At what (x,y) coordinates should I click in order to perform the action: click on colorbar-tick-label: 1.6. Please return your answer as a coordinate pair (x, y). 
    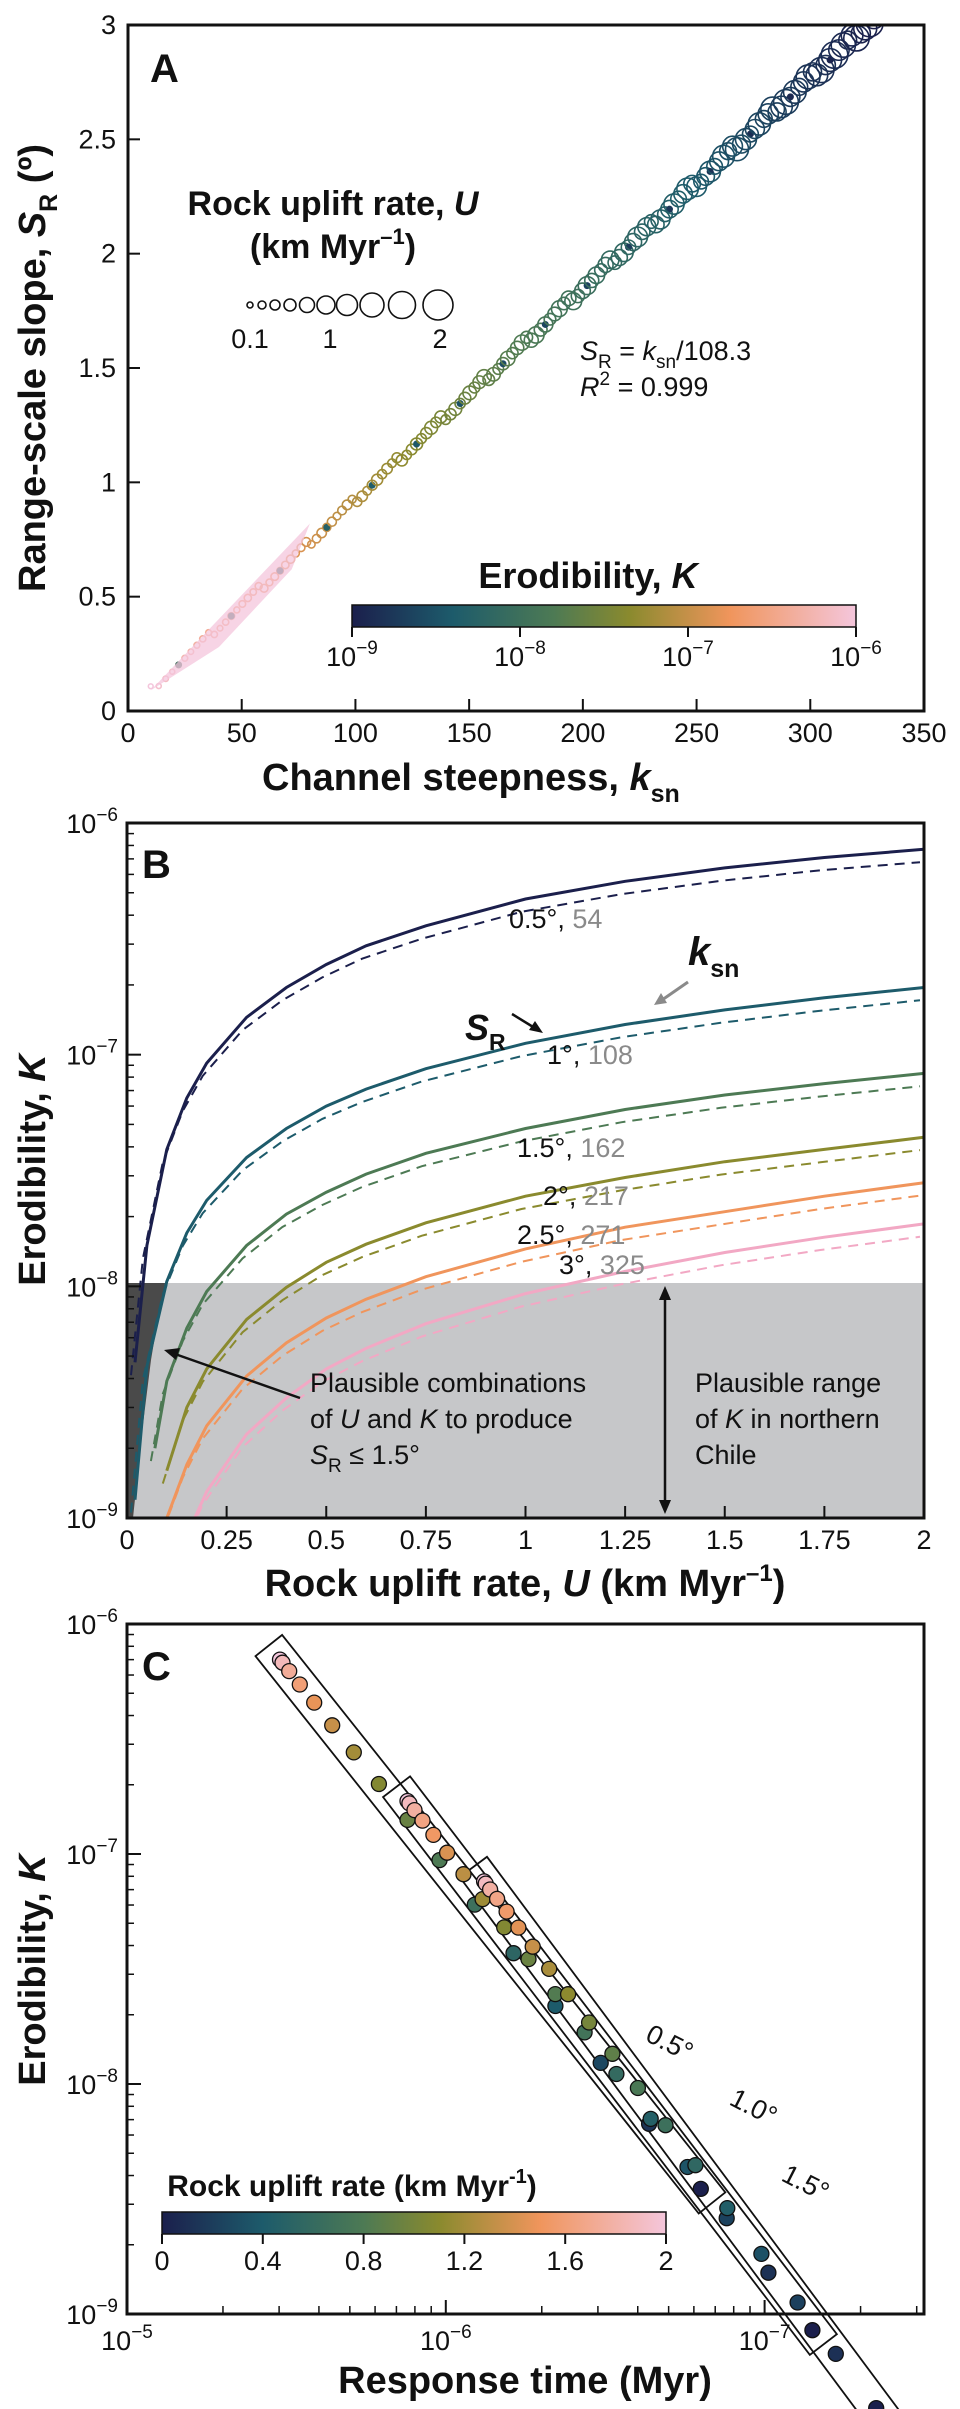
    Looking at the image, I should click on (565, 2261).